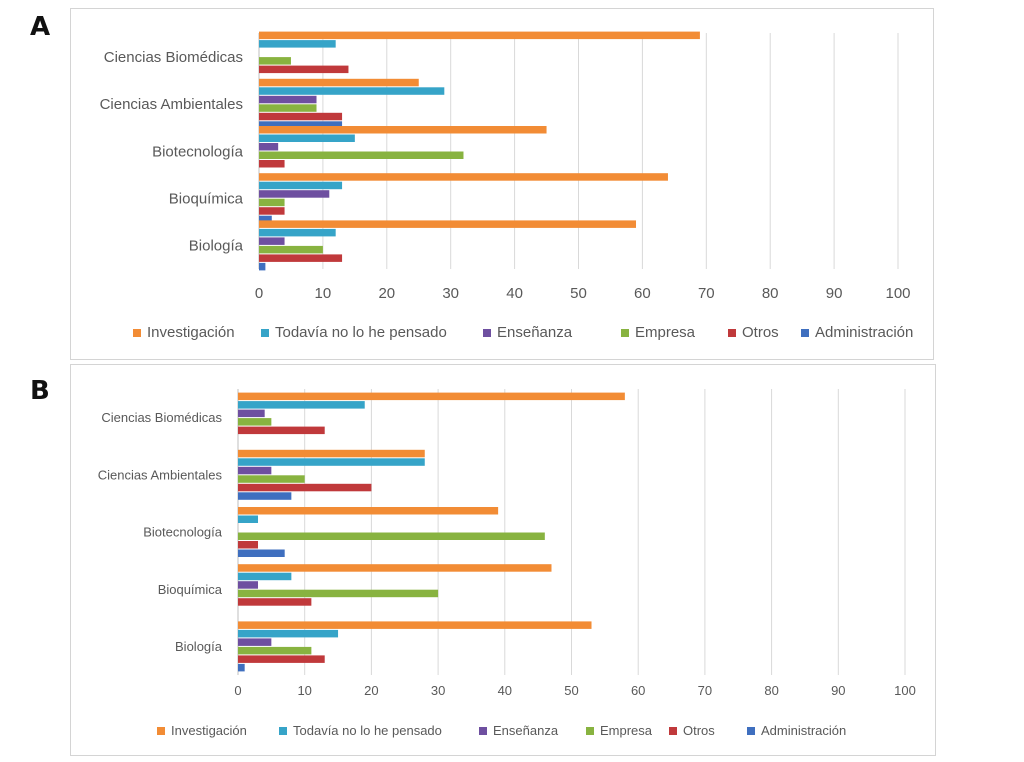 The height and width of the screenshot is (762, 1024). What do you see at coordinates (361, 332) in the screenshot?
I see `legend-label: Todavía no lo he pensado` at bounding box center [361, 332].